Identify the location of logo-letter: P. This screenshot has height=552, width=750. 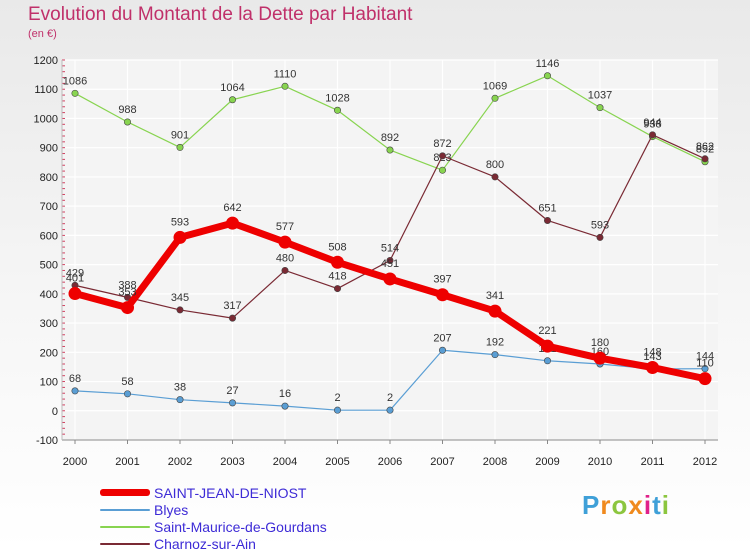
(591, 505).